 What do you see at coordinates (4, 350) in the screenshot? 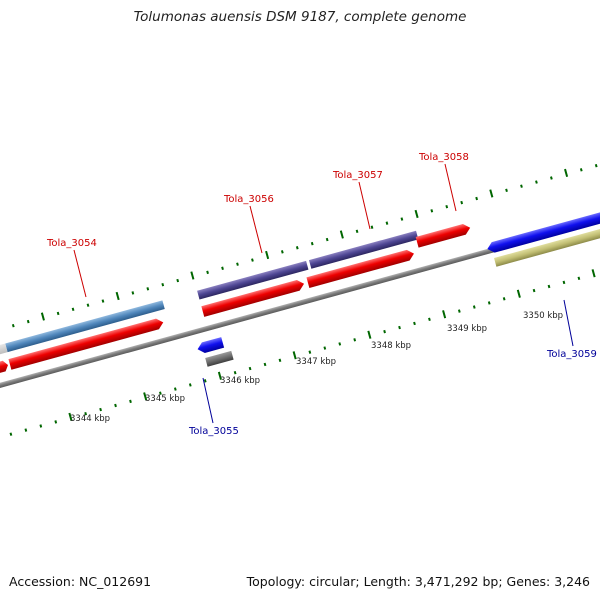
I see `gene-bar-left-edge-feature` at bounding box center [4, 350].